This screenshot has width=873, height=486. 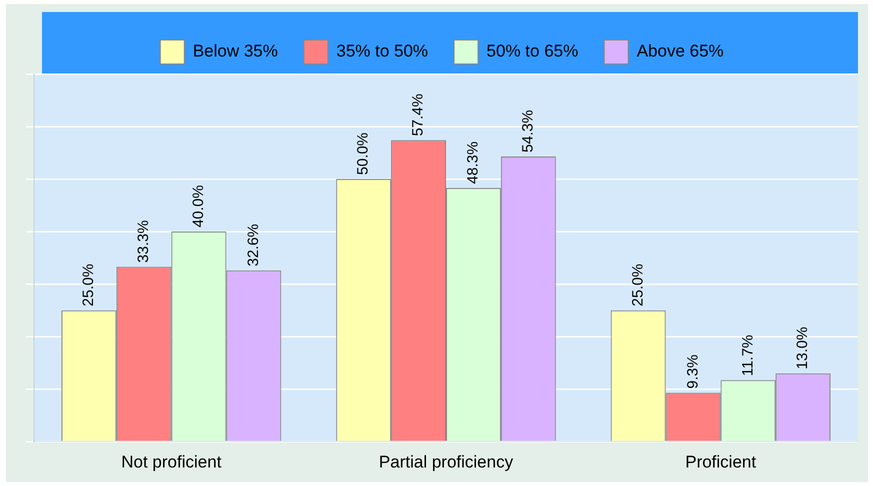 What do you see at coordinates (473, 162) in the screenshot?
I see `data-label: 48.3%` at bounding box center [473, 162].